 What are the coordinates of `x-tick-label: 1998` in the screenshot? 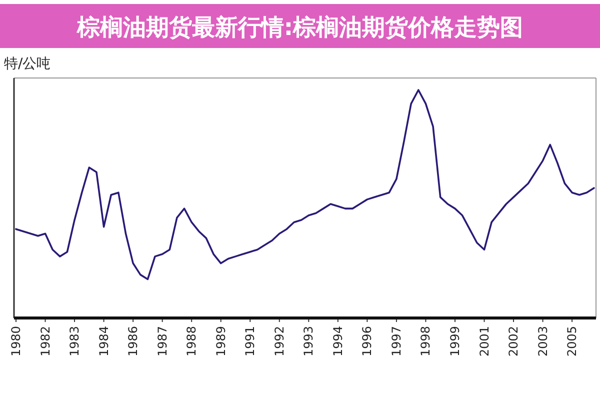 It's located at (425, 341).